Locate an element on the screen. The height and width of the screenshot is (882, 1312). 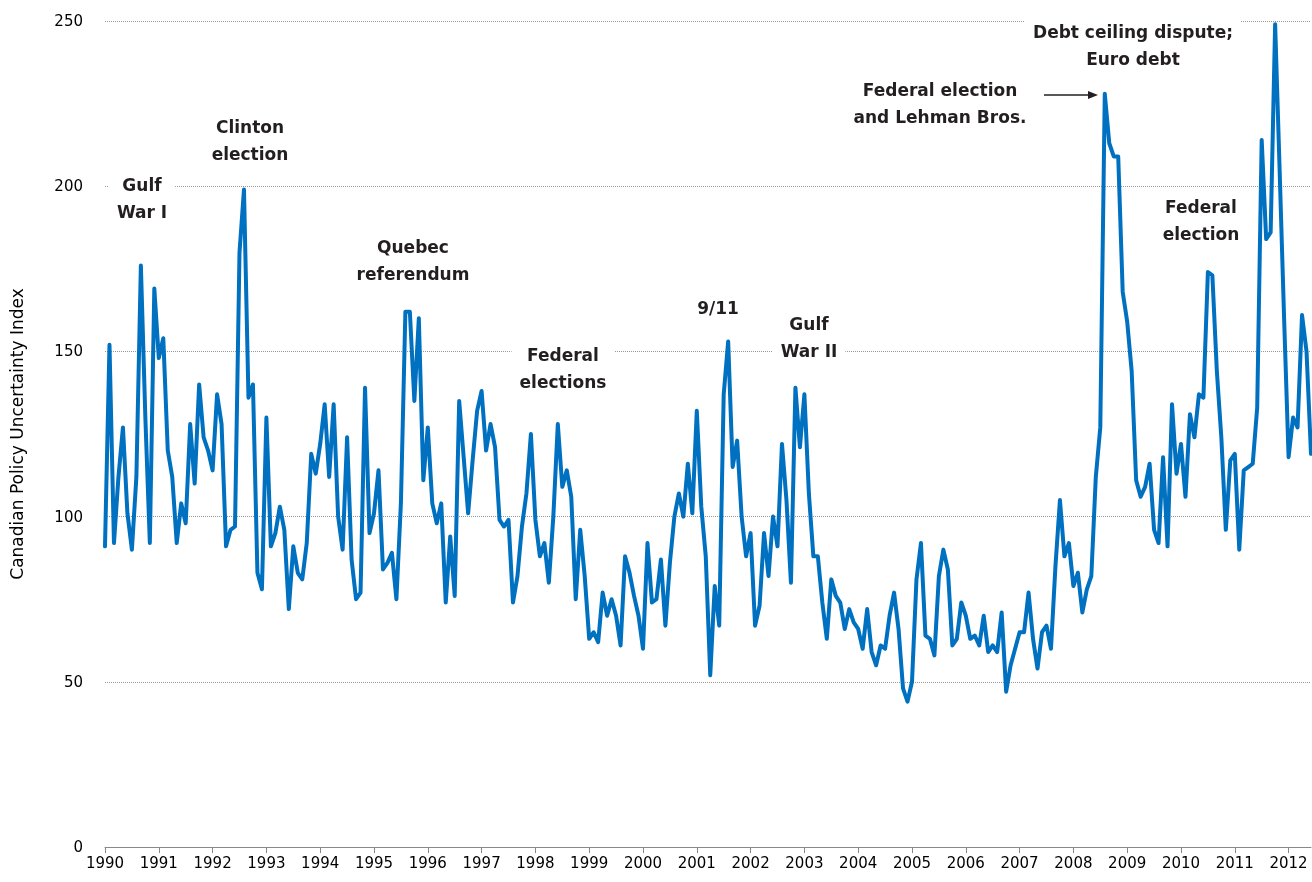
x-tick-label: 2012 is located at coordinates (1288, 862).